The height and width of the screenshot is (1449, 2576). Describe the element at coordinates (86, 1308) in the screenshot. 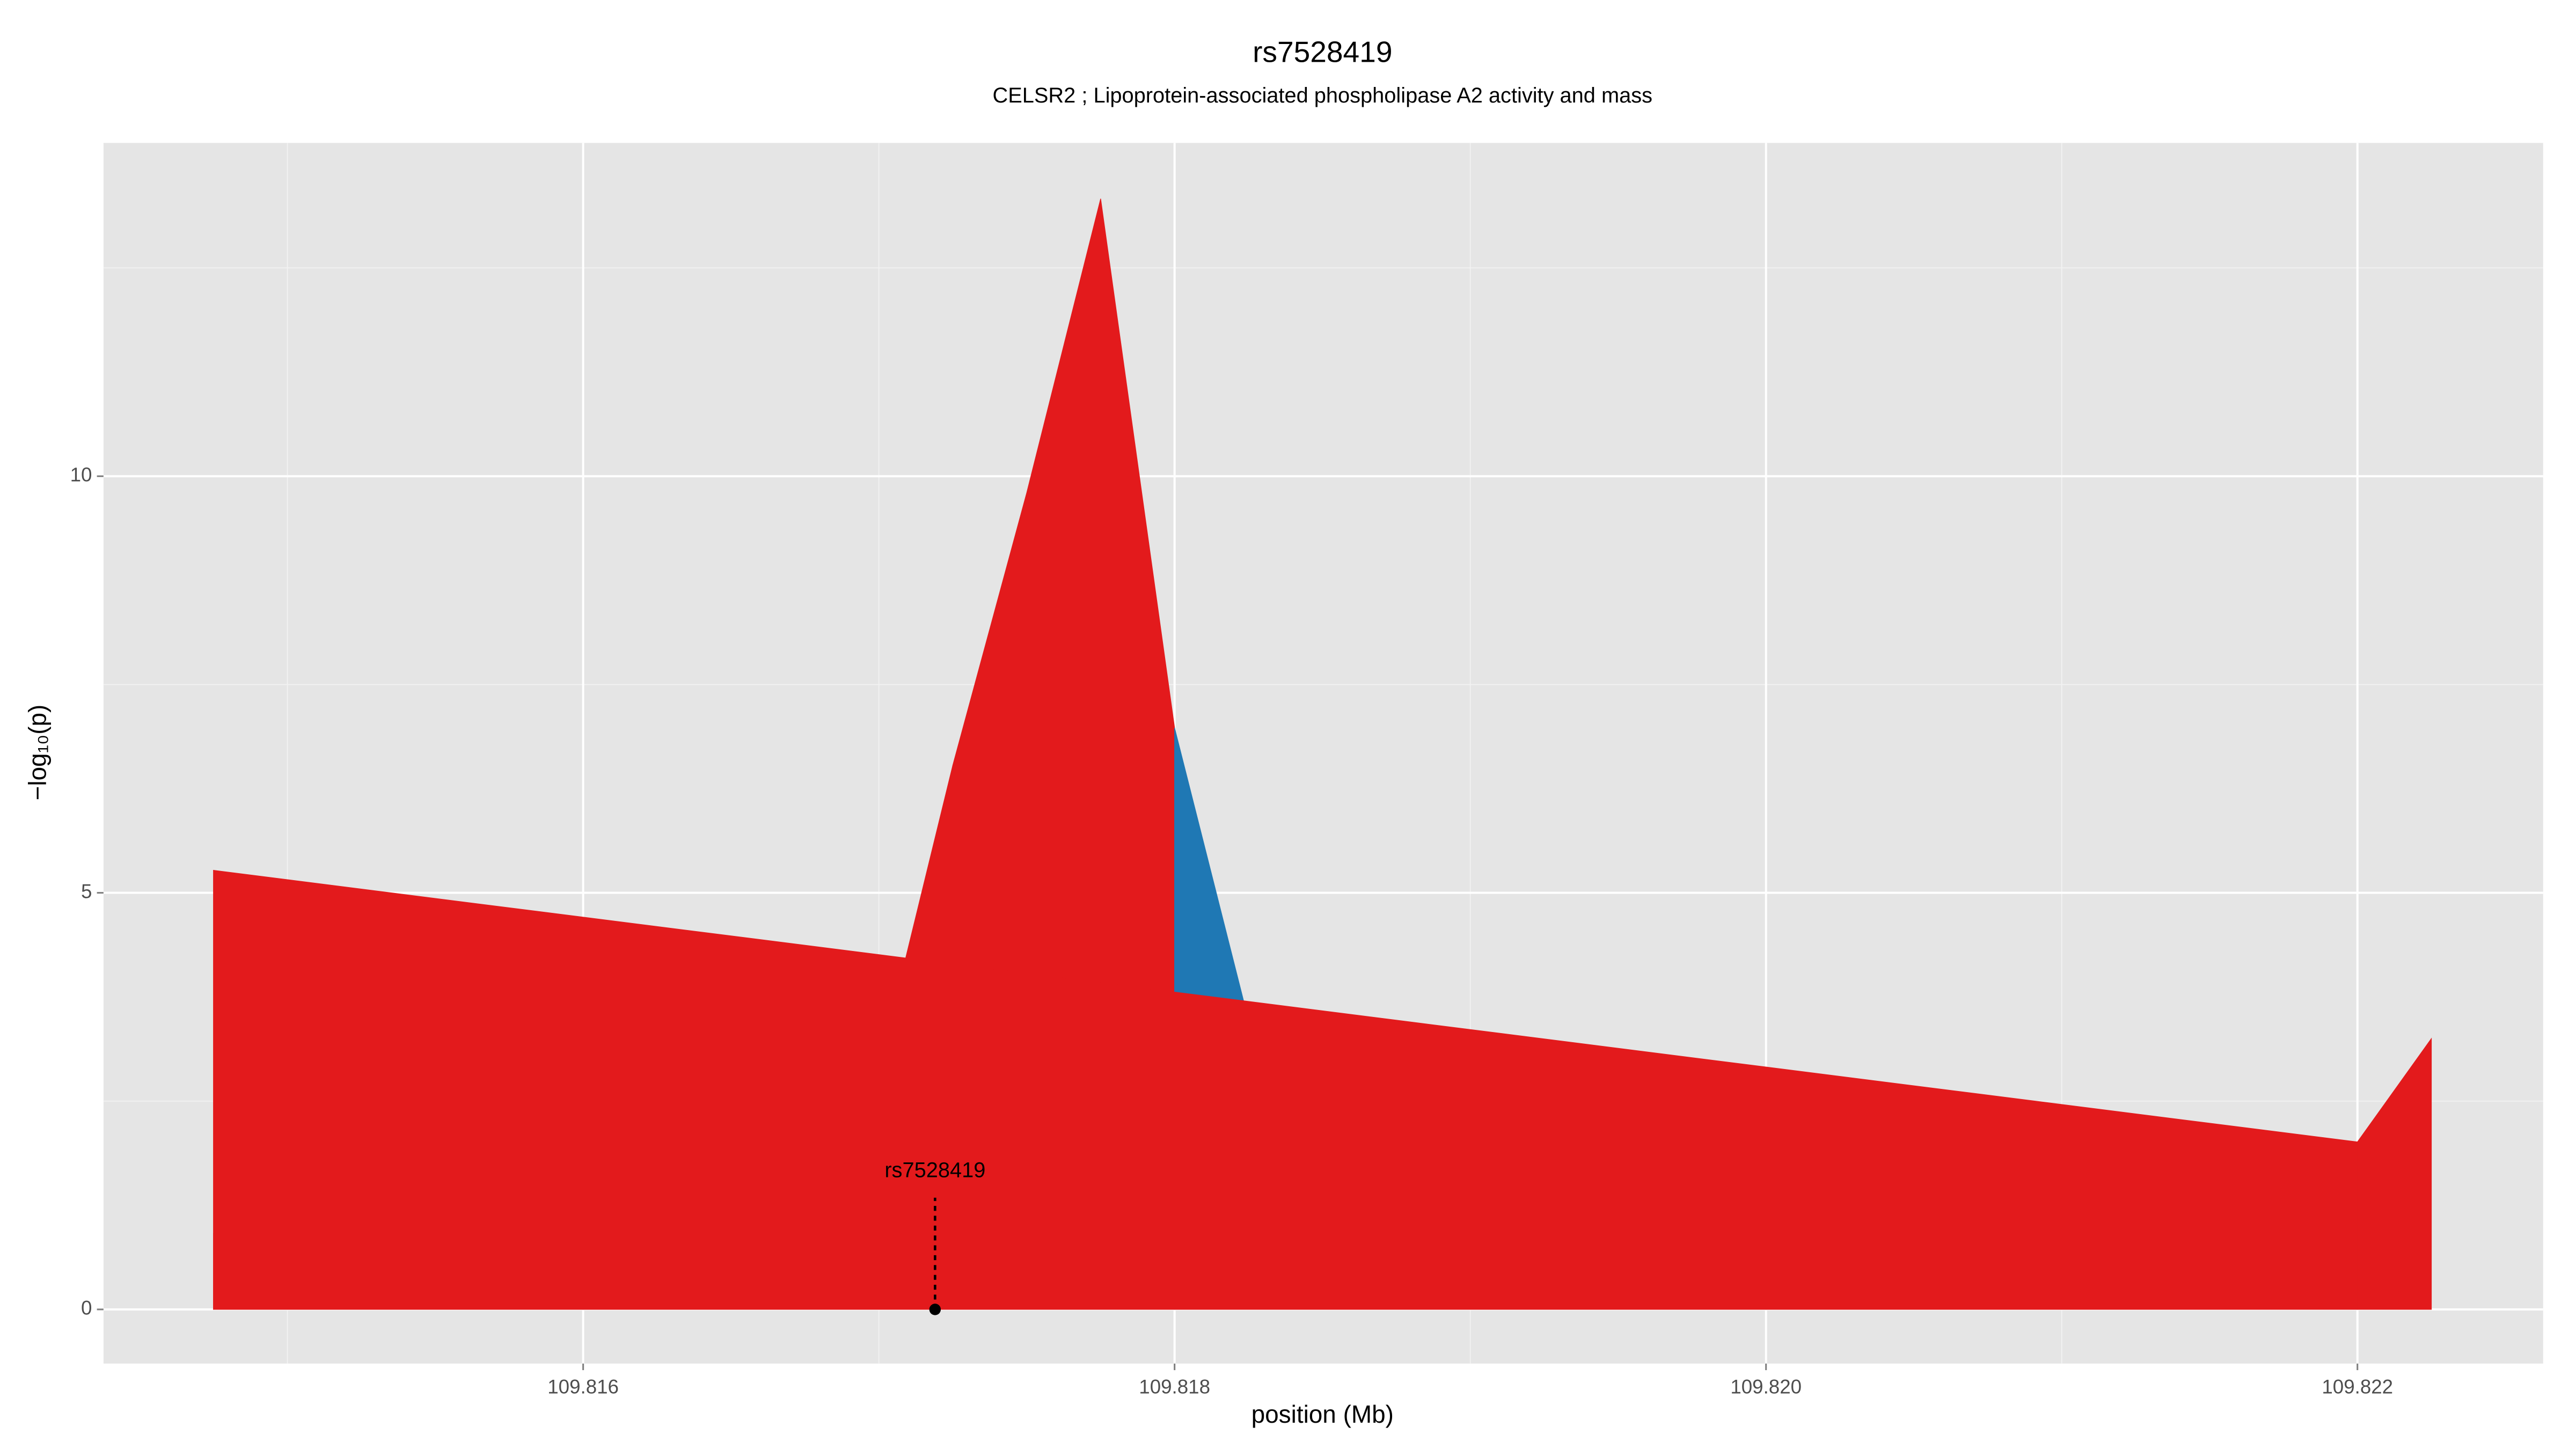

I see `y-tick-label: 0` at that location.